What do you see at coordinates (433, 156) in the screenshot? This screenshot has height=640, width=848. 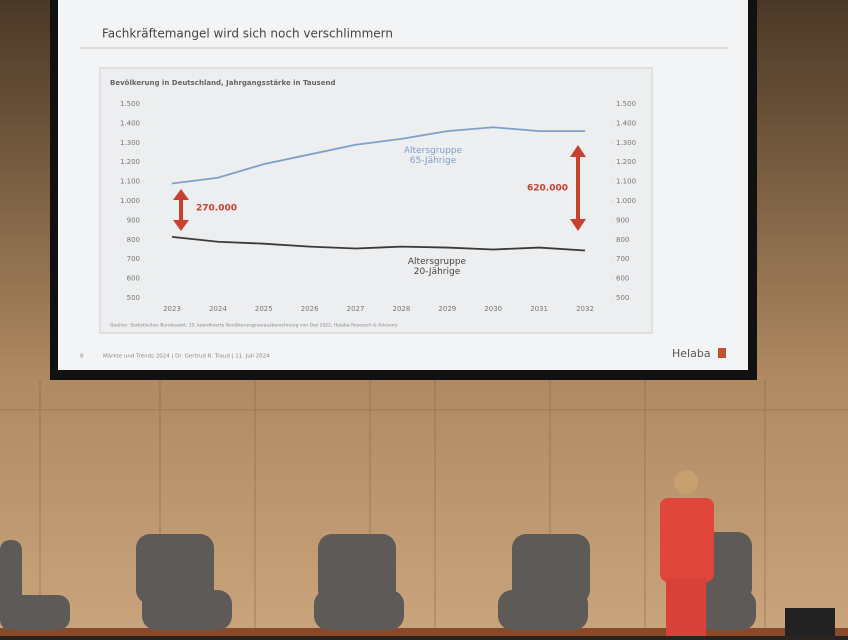 I see `series-label: Altersgruppe 65-Jährige` at bounding box center [433, 156].